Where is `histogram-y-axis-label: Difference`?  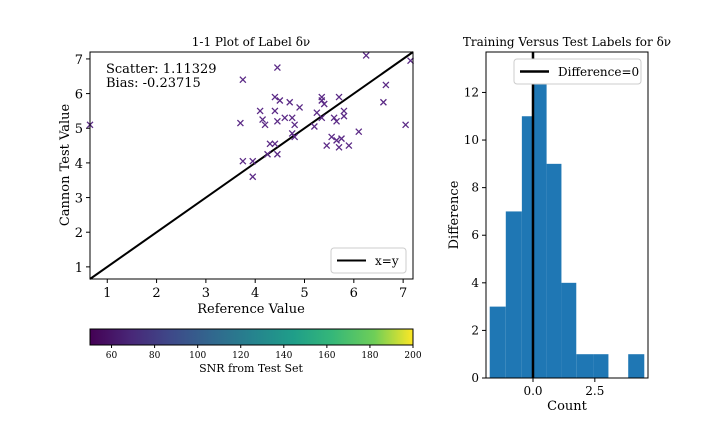 histogram-y-axis-label: Difference is located at coordinates (454, 214).